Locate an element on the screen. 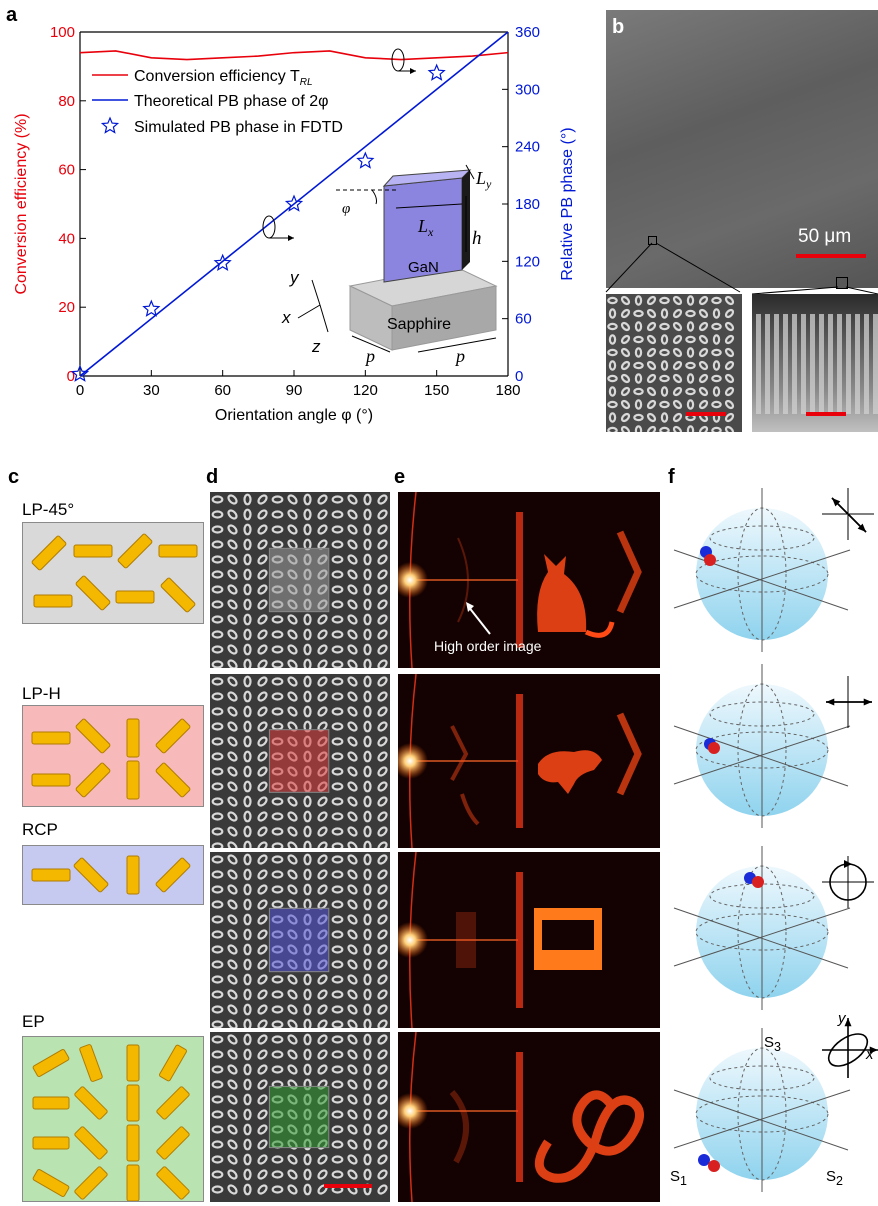  state-output is located at coordinates (758, 882).